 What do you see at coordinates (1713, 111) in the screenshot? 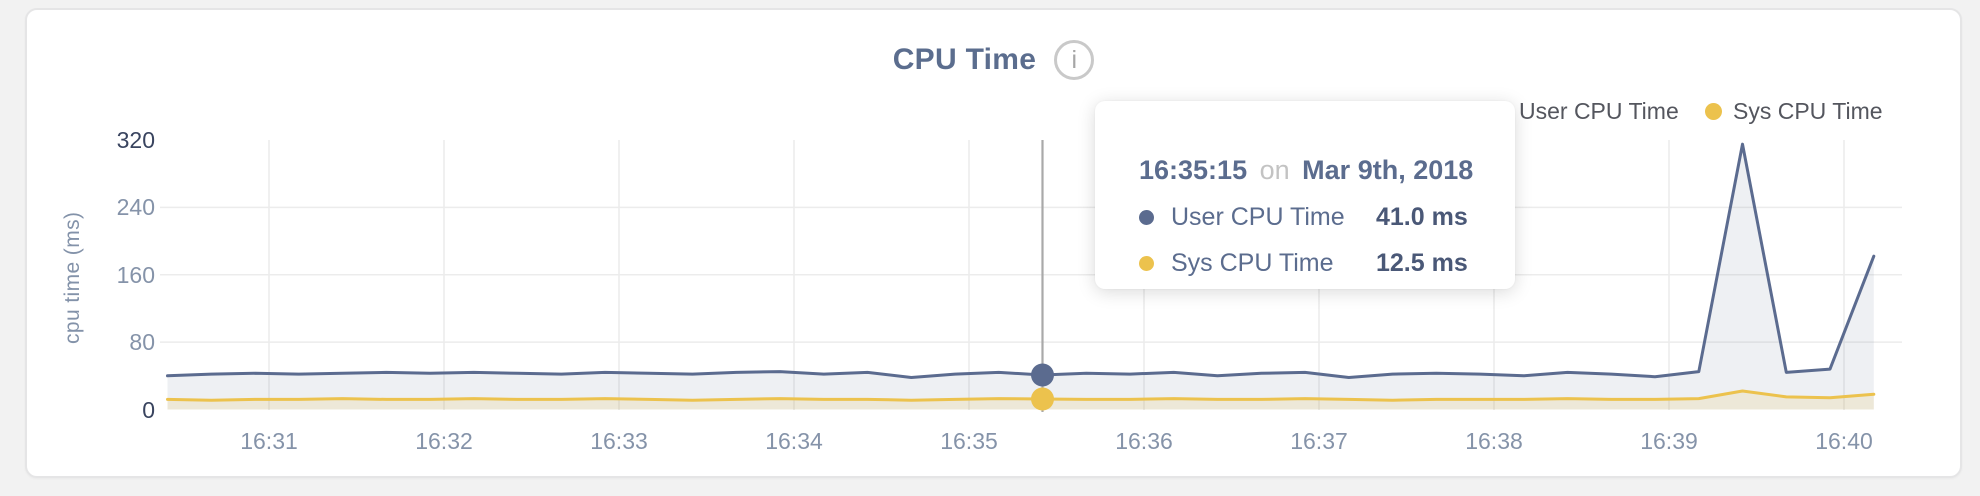
I see `legend-dot-sys-icon` at bounding box center [1713, 111].